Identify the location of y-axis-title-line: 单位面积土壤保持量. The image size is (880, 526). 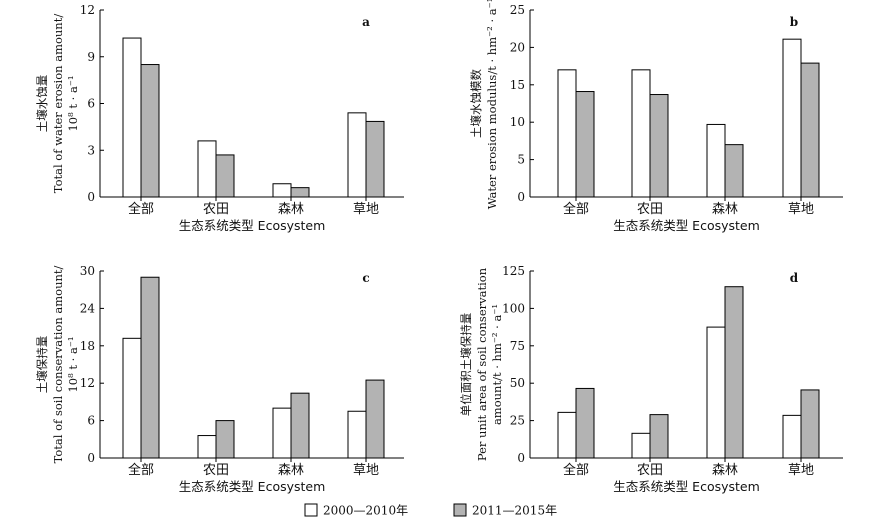
(466, 365).